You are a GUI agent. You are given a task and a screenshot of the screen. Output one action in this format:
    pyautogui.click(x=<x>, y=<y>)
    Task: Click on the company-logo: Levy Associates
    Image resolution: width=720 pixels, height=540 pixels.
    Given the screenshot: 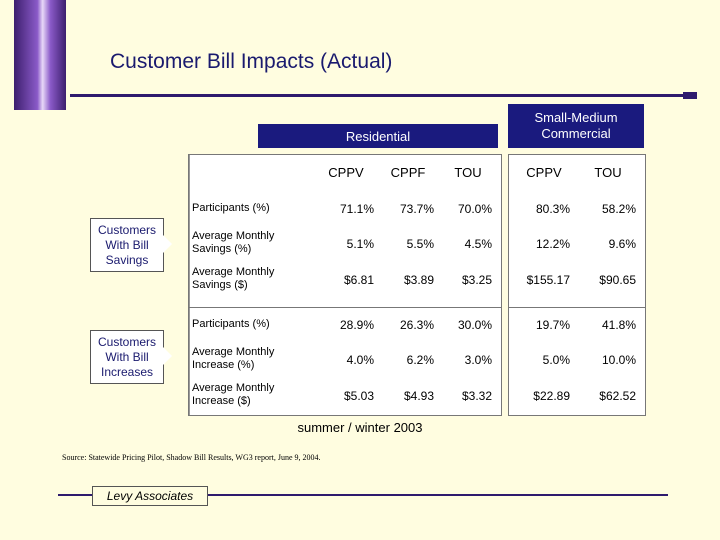 What is the action you would take?
    pyautogui.click(x=150, y=496)
    